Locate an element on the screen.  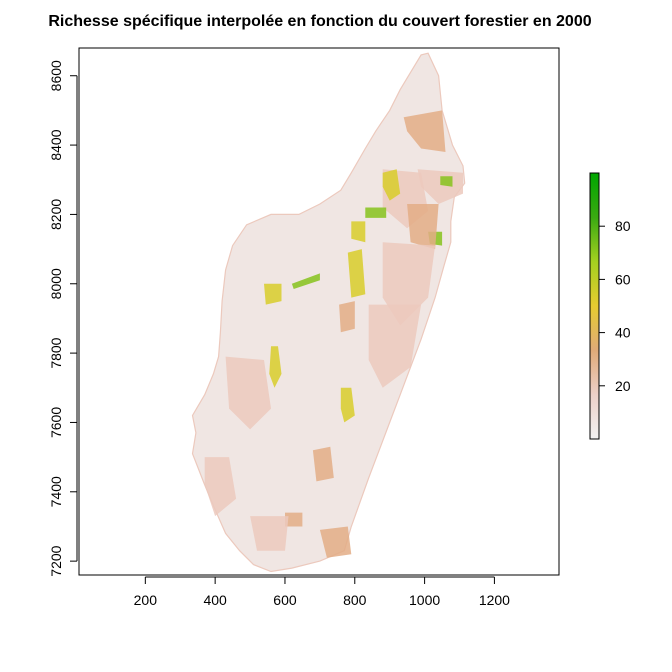
y-tick-label: 8600 is located at coordinates (56, 75).